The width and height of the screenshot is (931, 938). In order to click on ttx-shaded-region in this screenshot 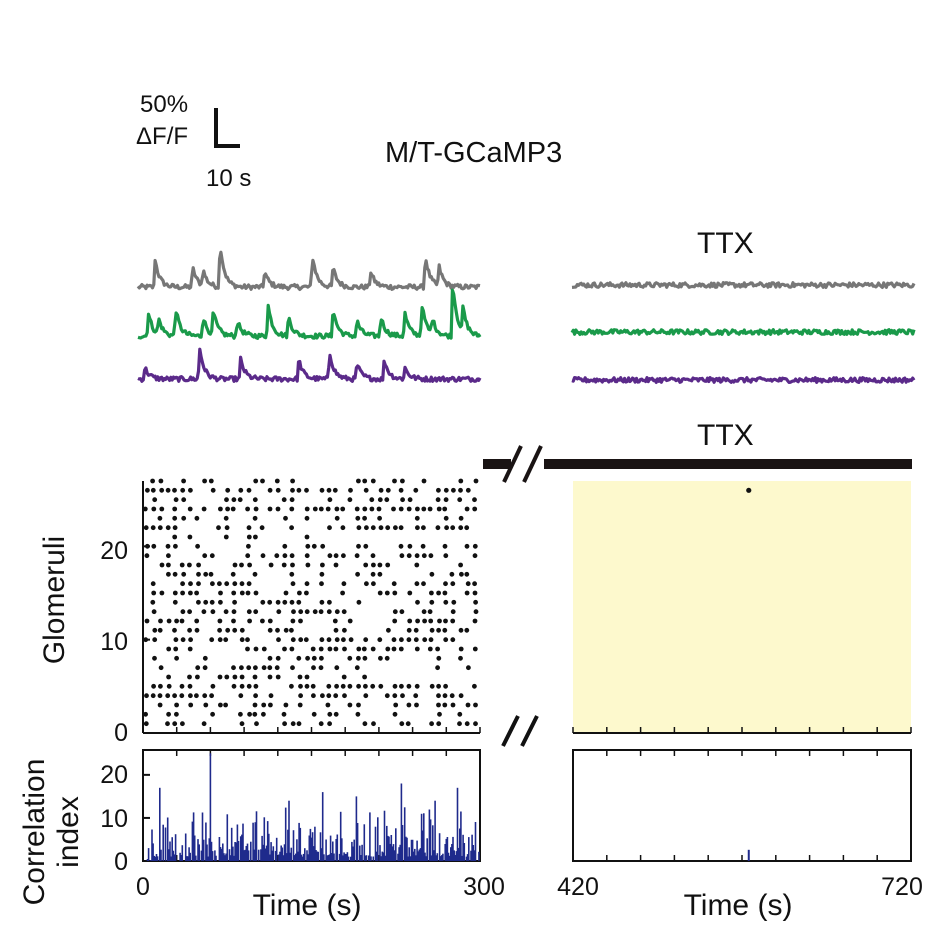, I will do `click(742, 606)`.